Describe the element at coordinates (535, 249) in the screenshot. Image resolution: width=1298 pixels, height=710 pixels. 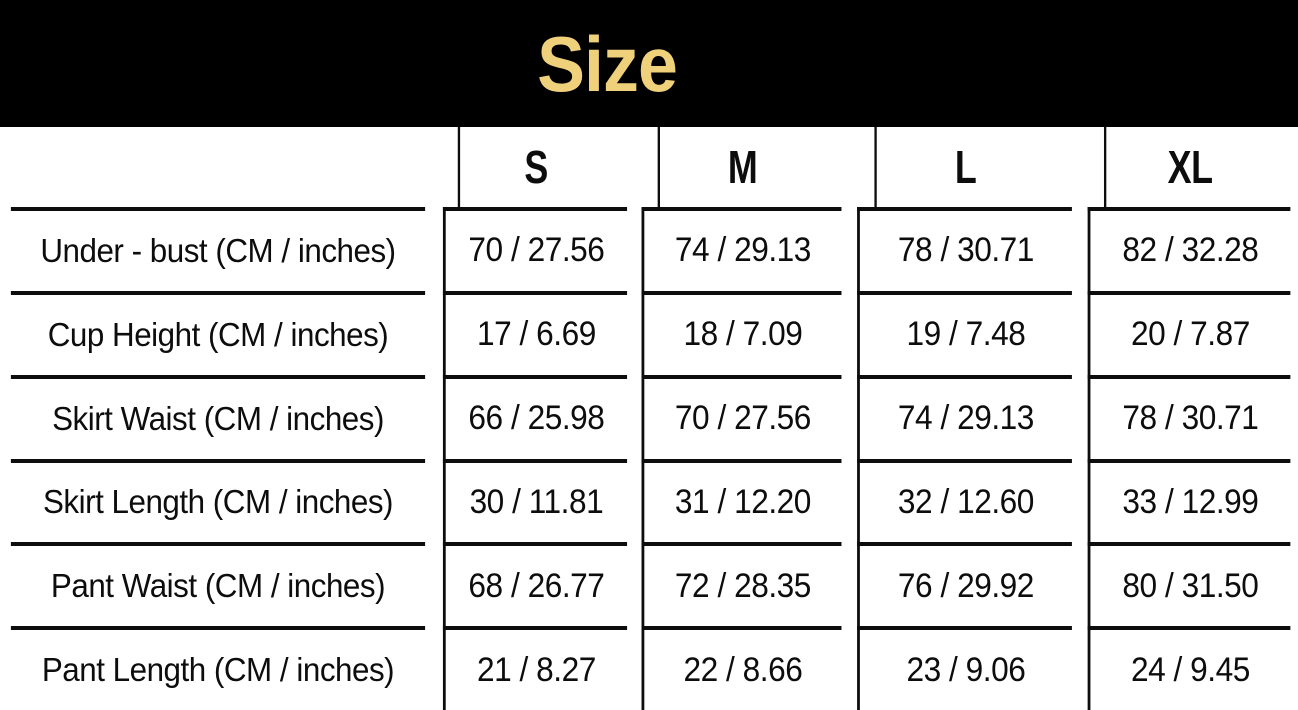
I see `cell-under-bust-s: 70 / 27.56` at that location.